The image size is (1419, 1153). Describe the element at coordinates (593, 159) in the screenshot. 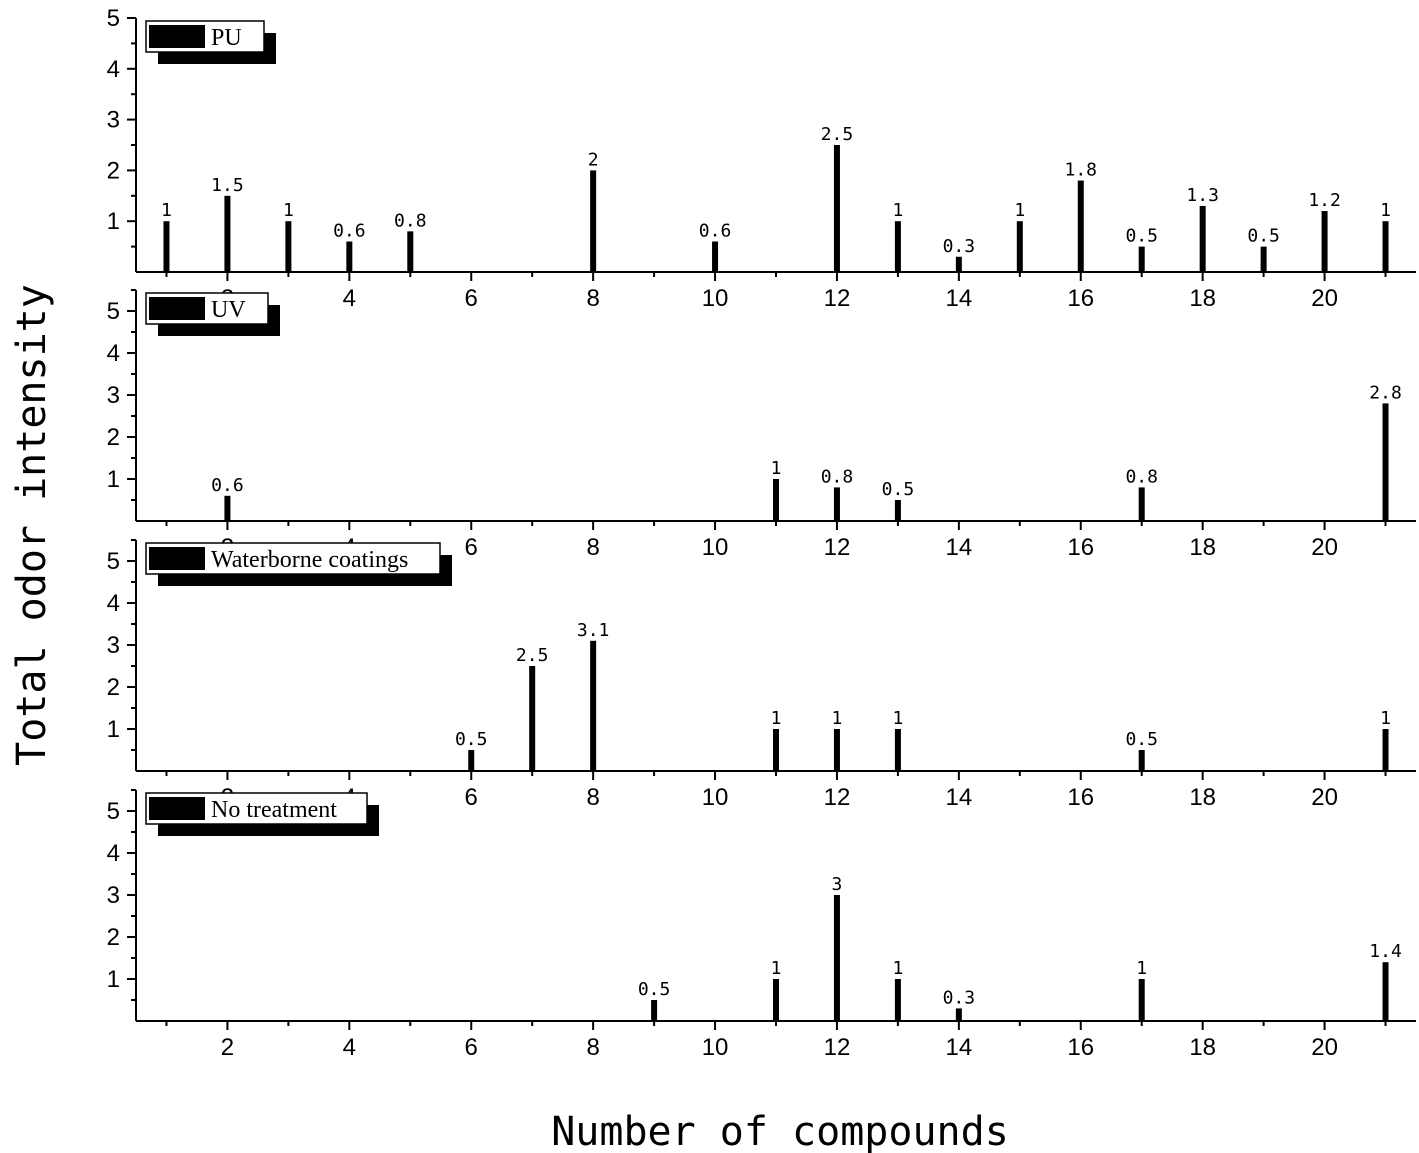

I see `bar-value-label: 2` at that location.